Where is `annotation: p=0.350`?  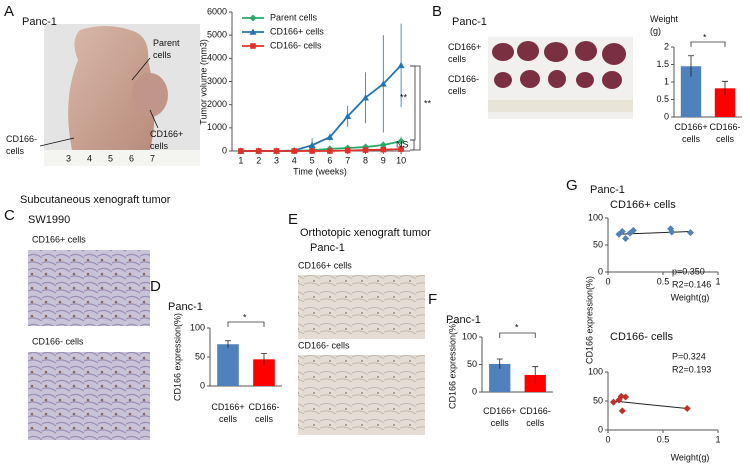
annotation: p=0.350 is located at coordinates (688, 271).